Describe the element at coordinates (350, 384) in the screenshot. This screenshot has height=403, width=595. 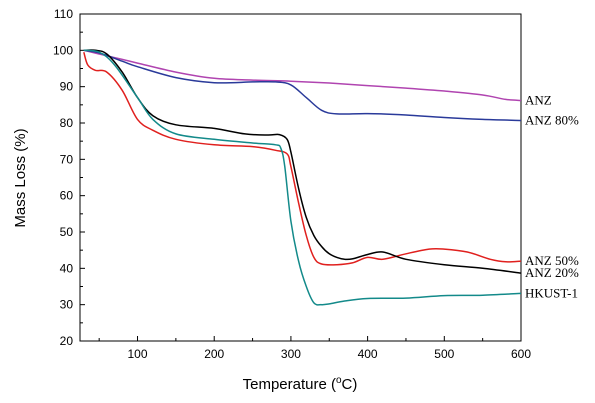
I see `x-axis-title-suffix: C)` at that location.